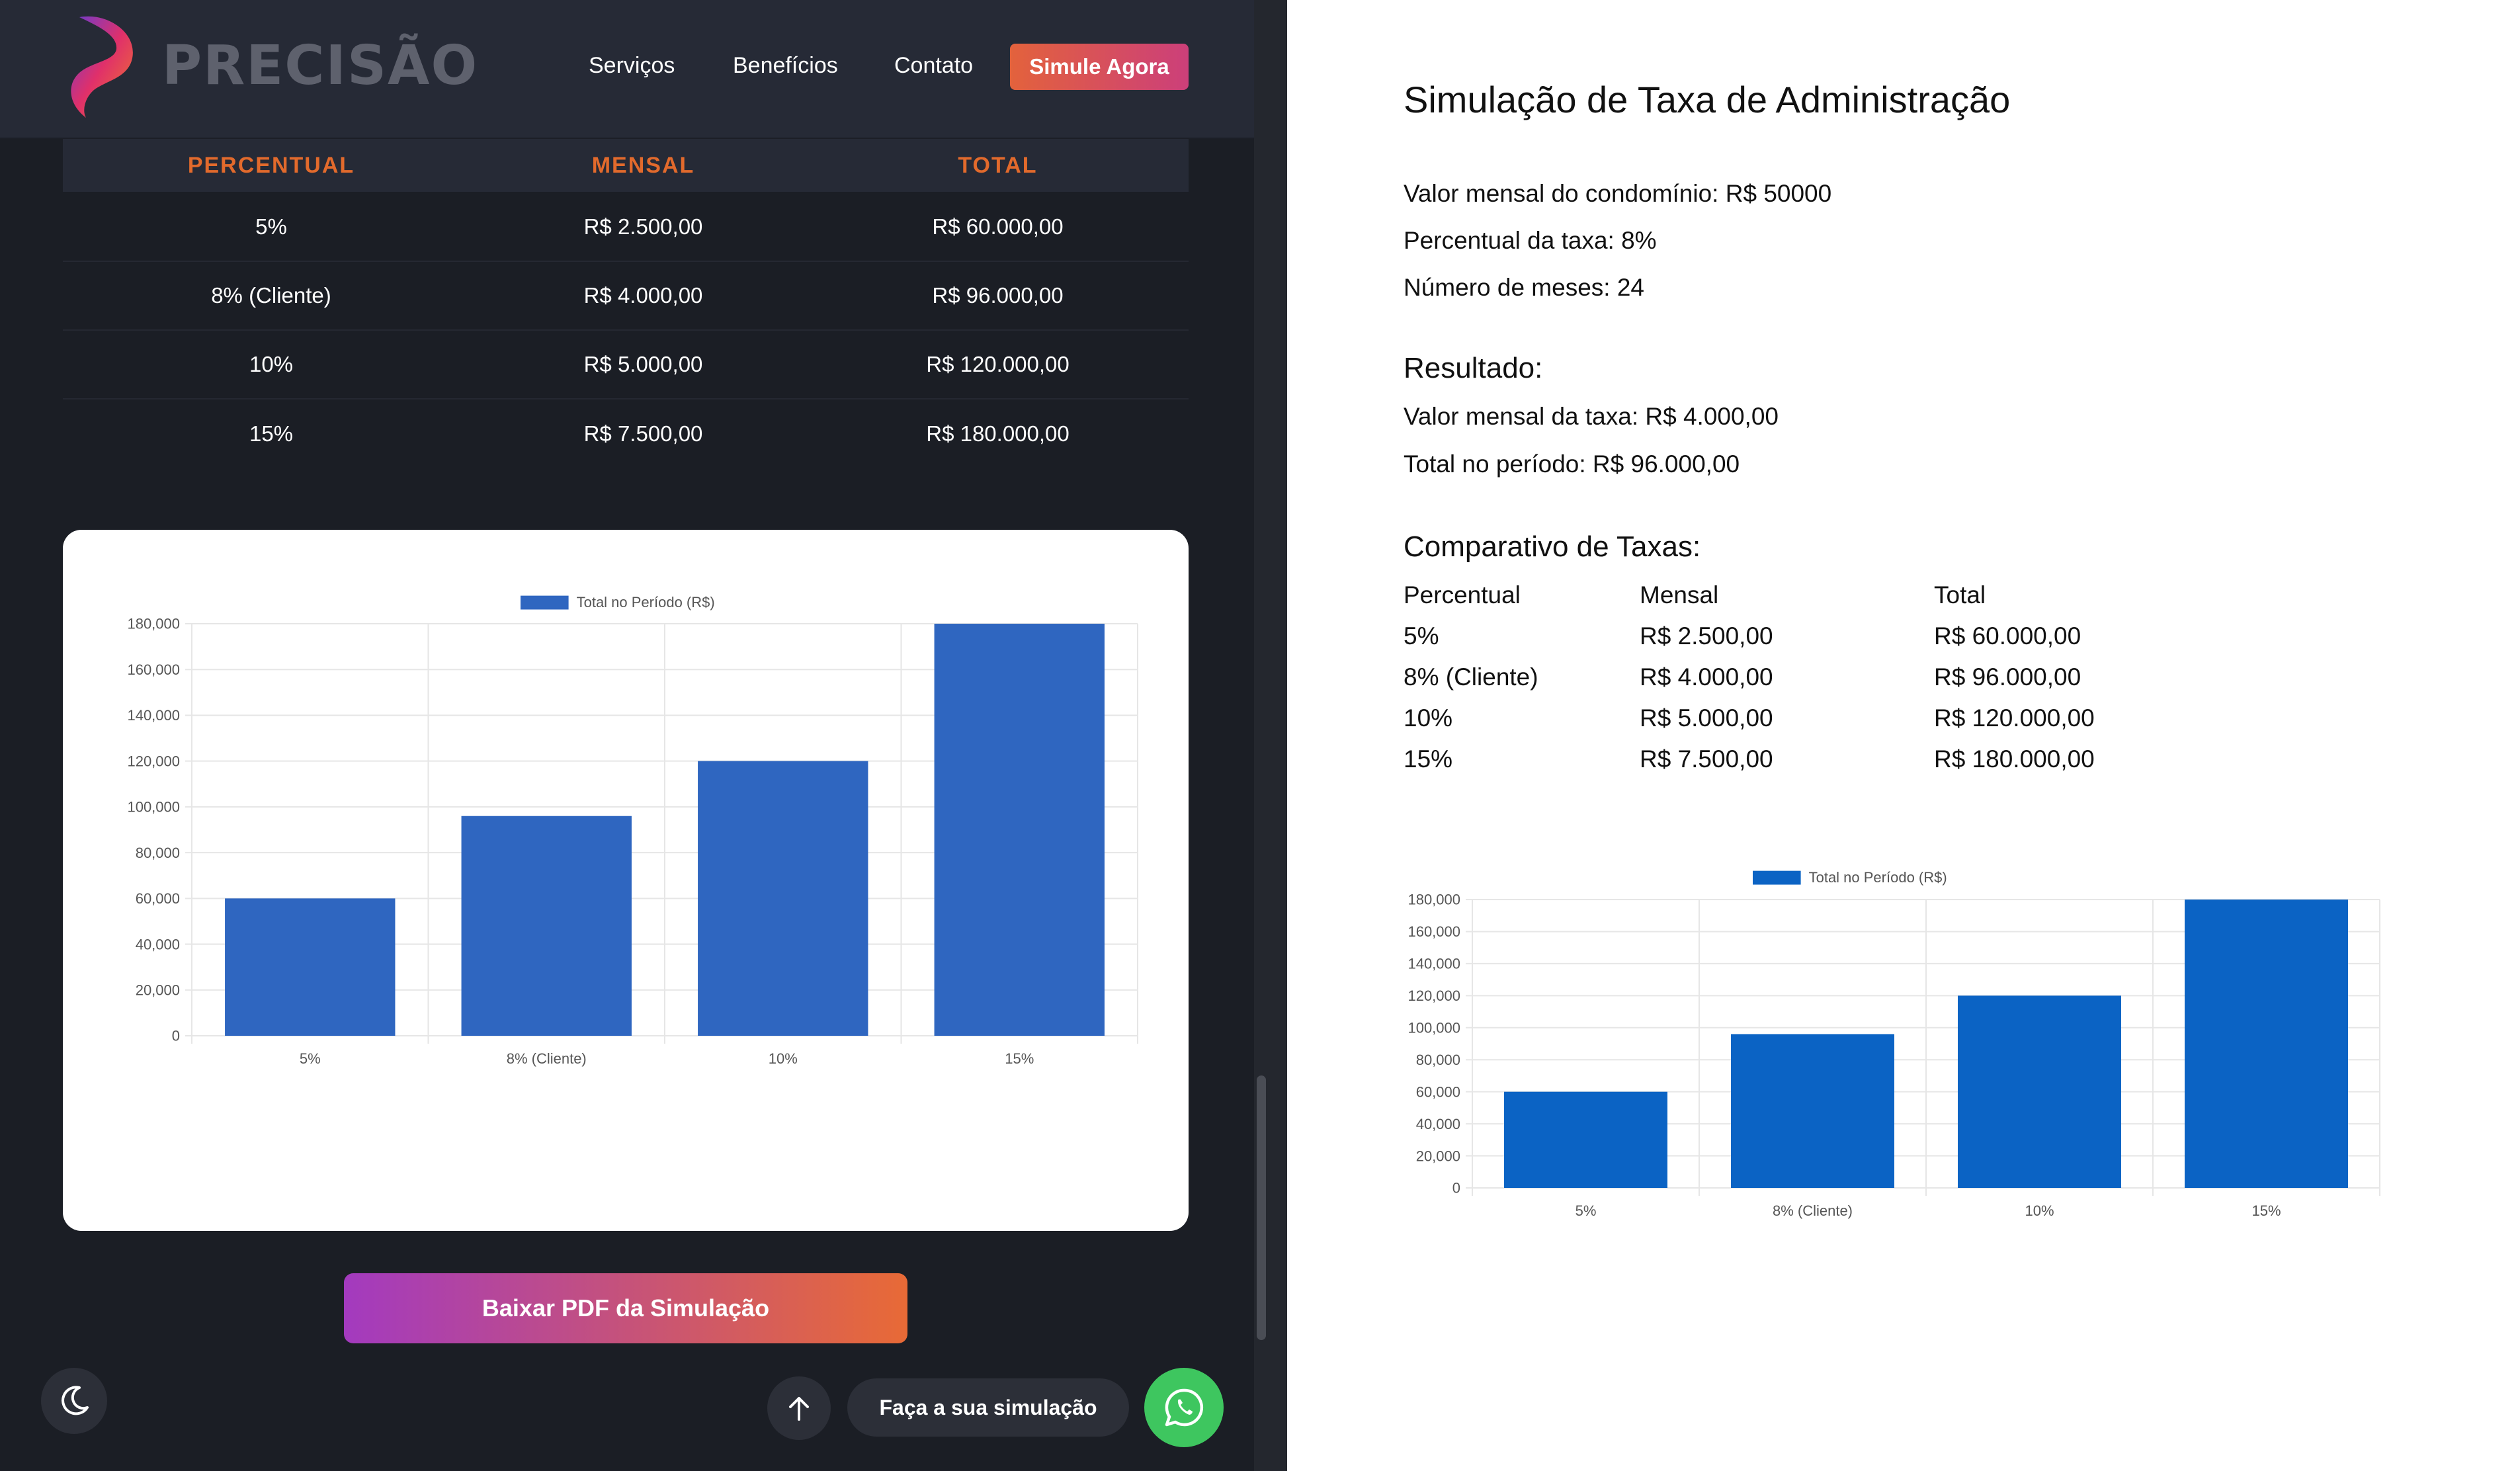 The image size is (2520, 1471). What do you see at coordinates (998, 364) in the screenshot?
I see `cell-total: R$ 120.000,00` at bounding box center [998, 364].